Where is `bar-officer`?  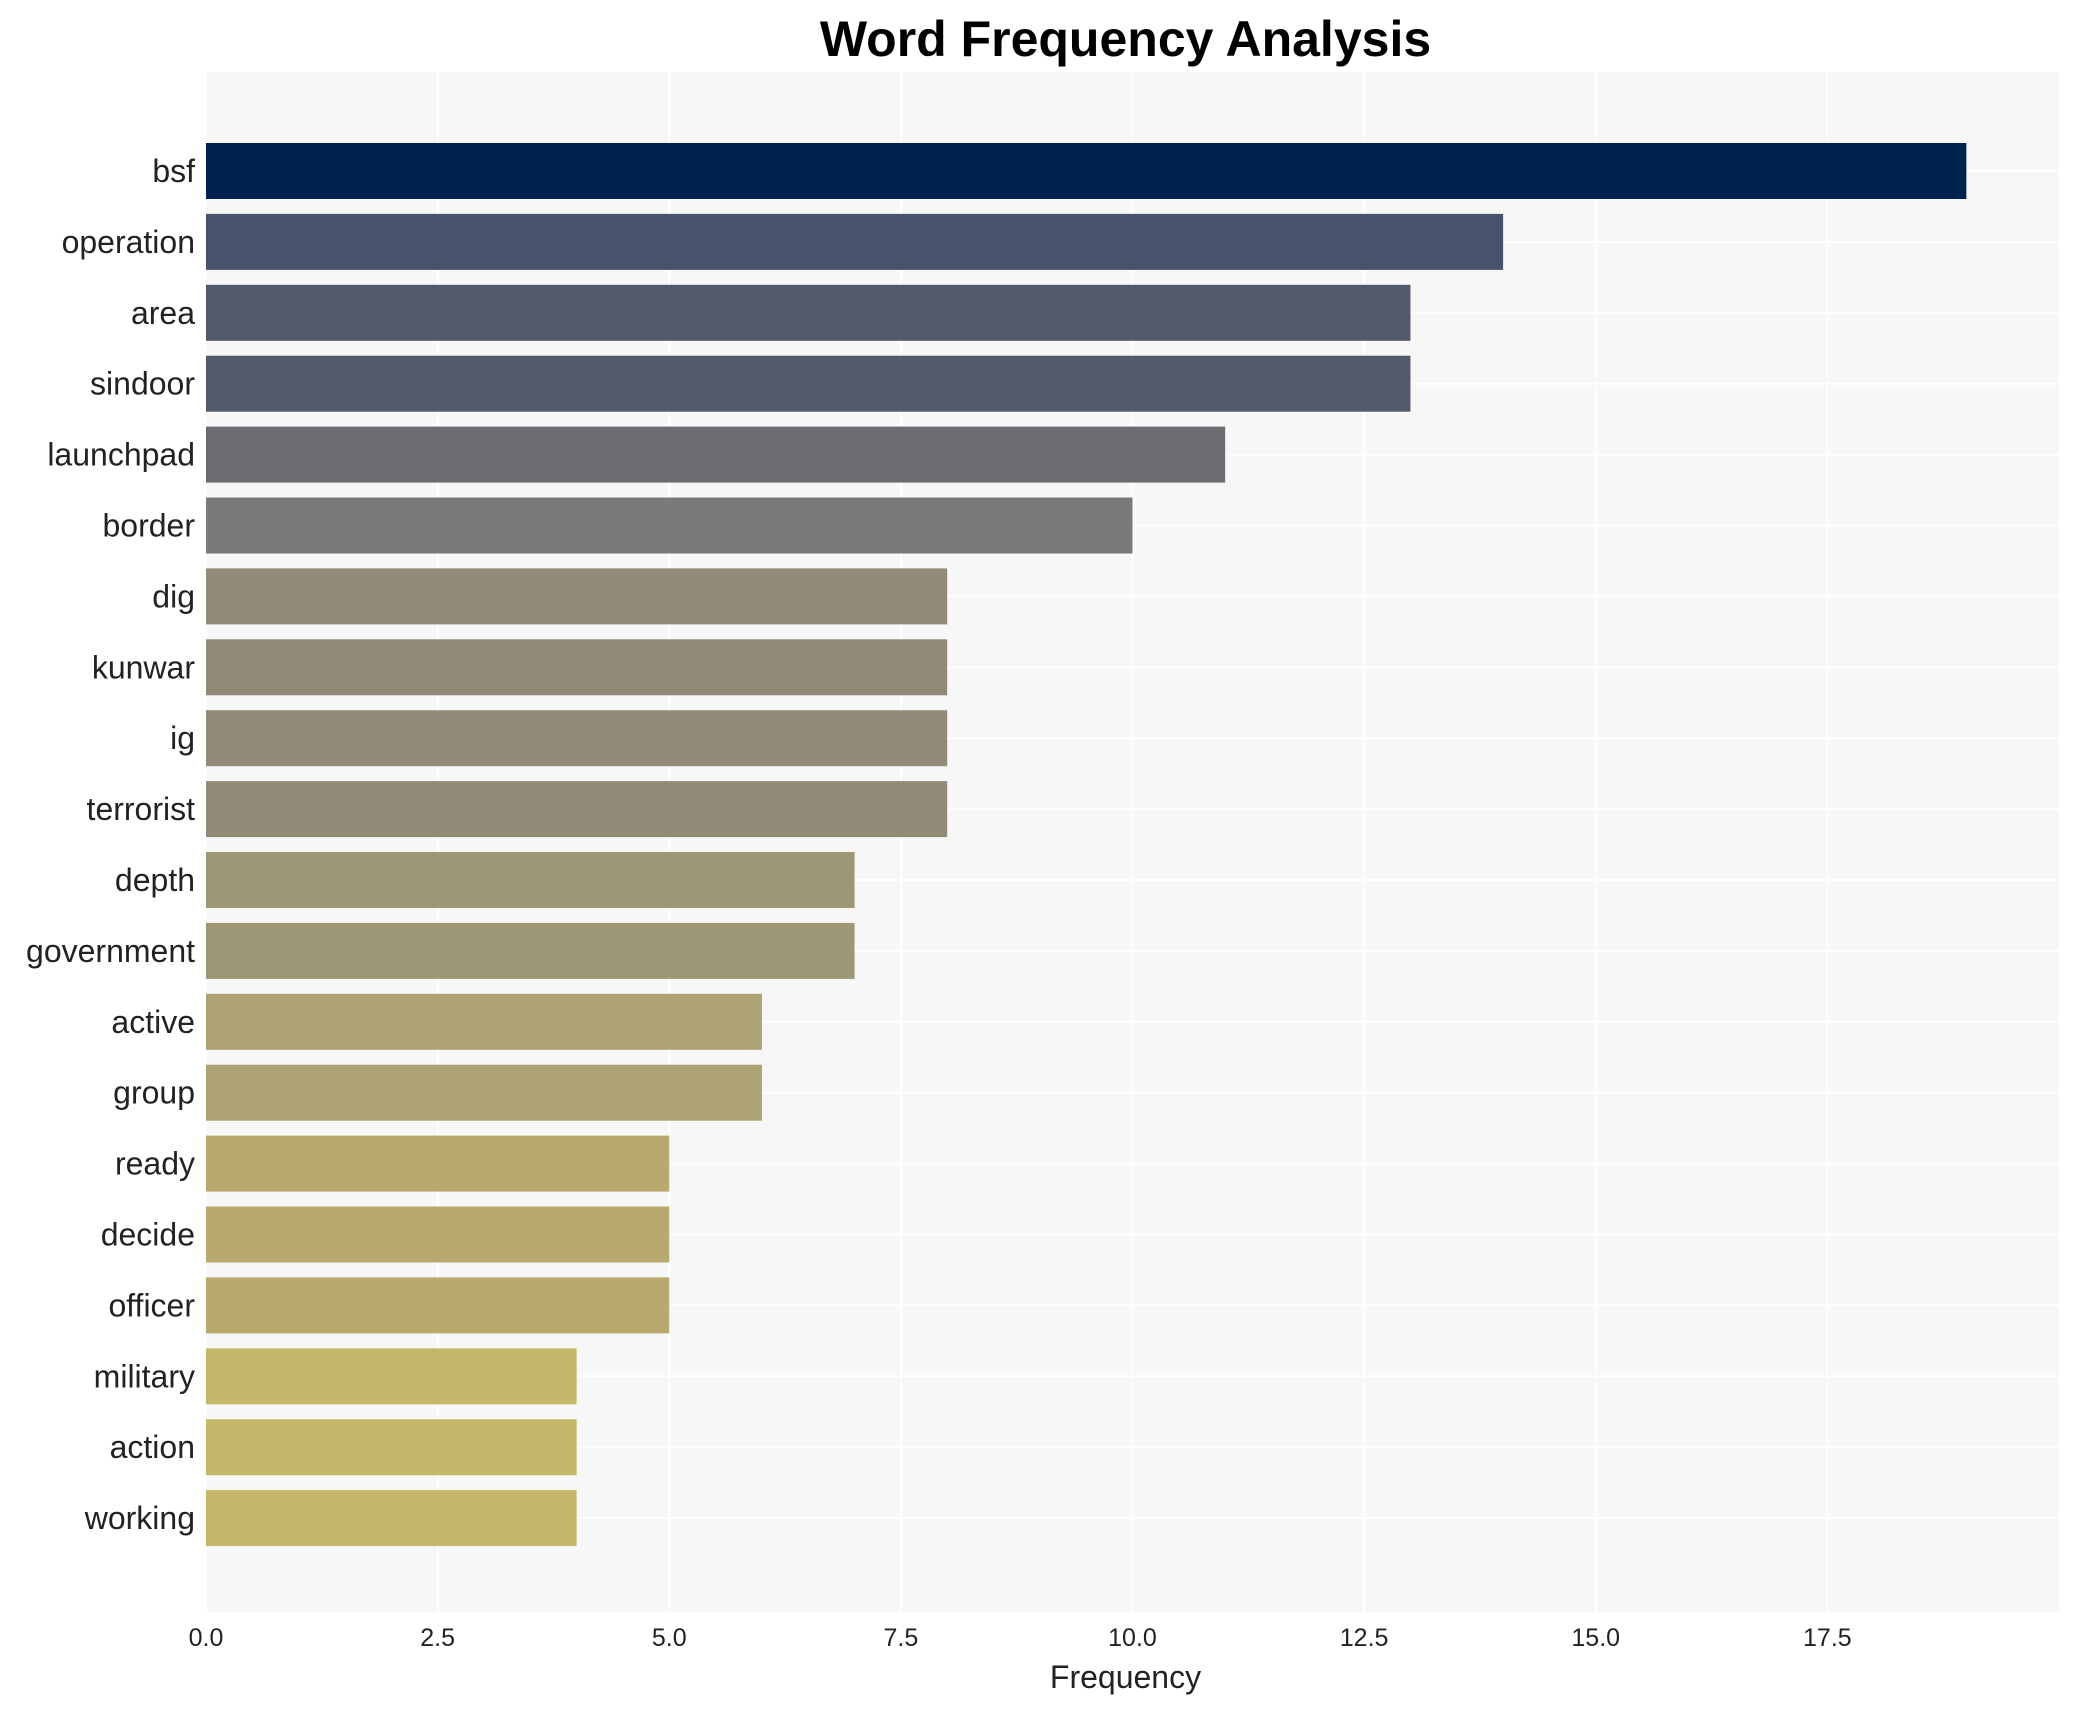
bar-officer is located at coordinates (438, 1305).